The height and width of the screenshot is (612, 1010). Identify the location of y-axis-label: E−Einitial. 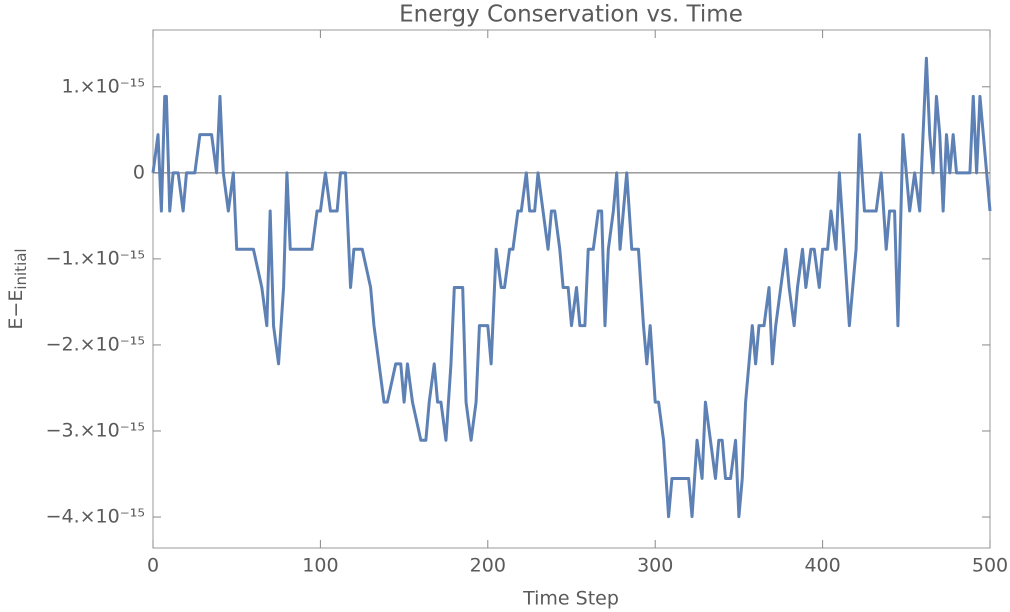
(17, 288).